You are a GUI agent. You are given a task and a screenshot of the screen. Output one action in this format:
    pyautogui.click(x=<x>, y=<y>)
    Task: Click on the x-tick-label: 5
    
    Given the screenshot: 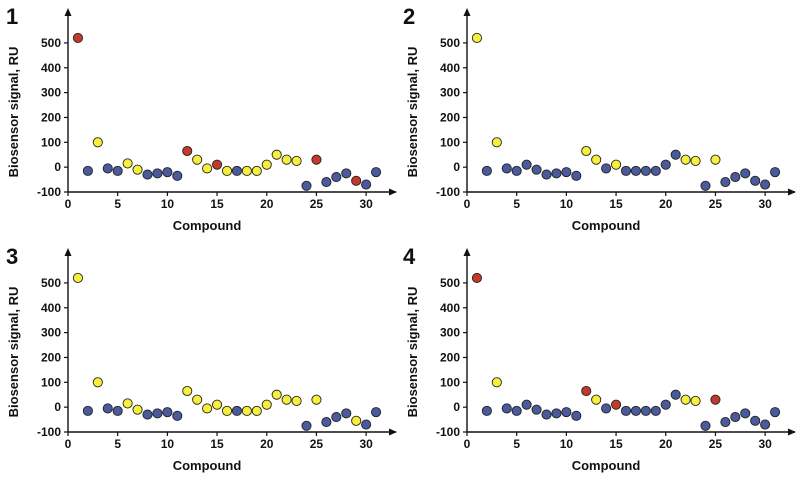 What is the action you would take?
    pyautogui.click(x=117, y=444)
    